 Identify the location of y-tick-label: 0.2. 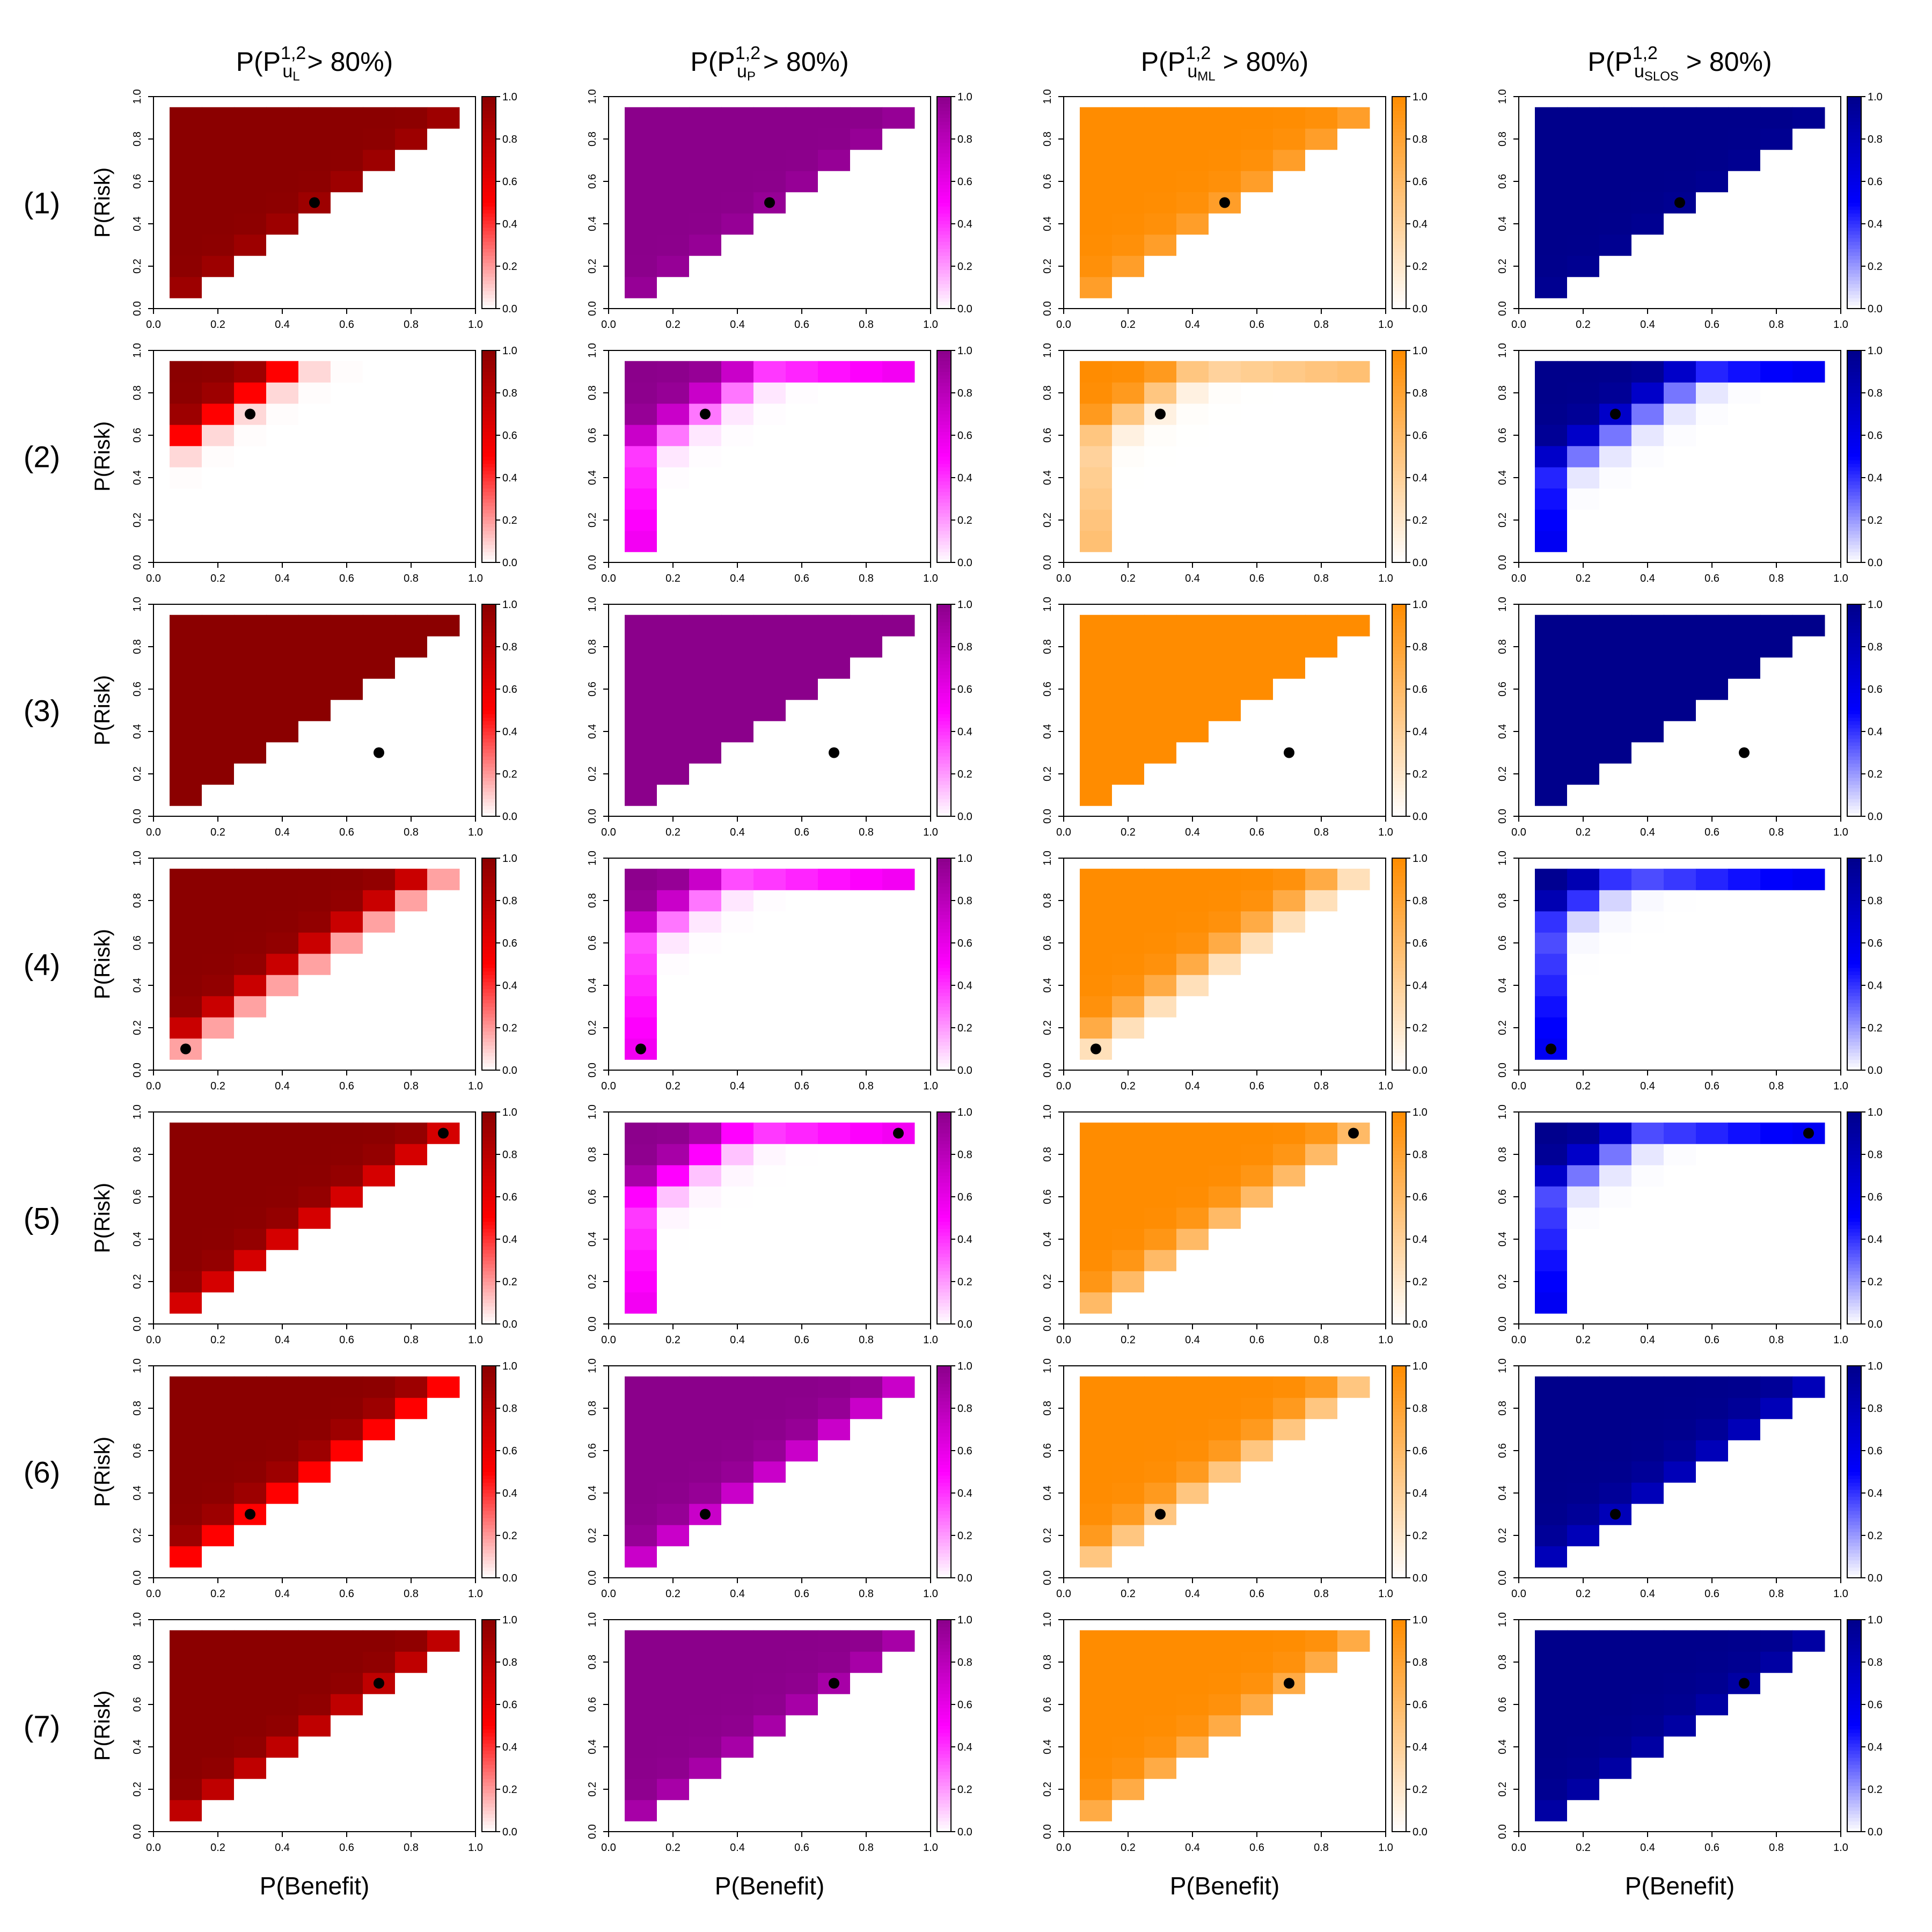
(1503, 773).